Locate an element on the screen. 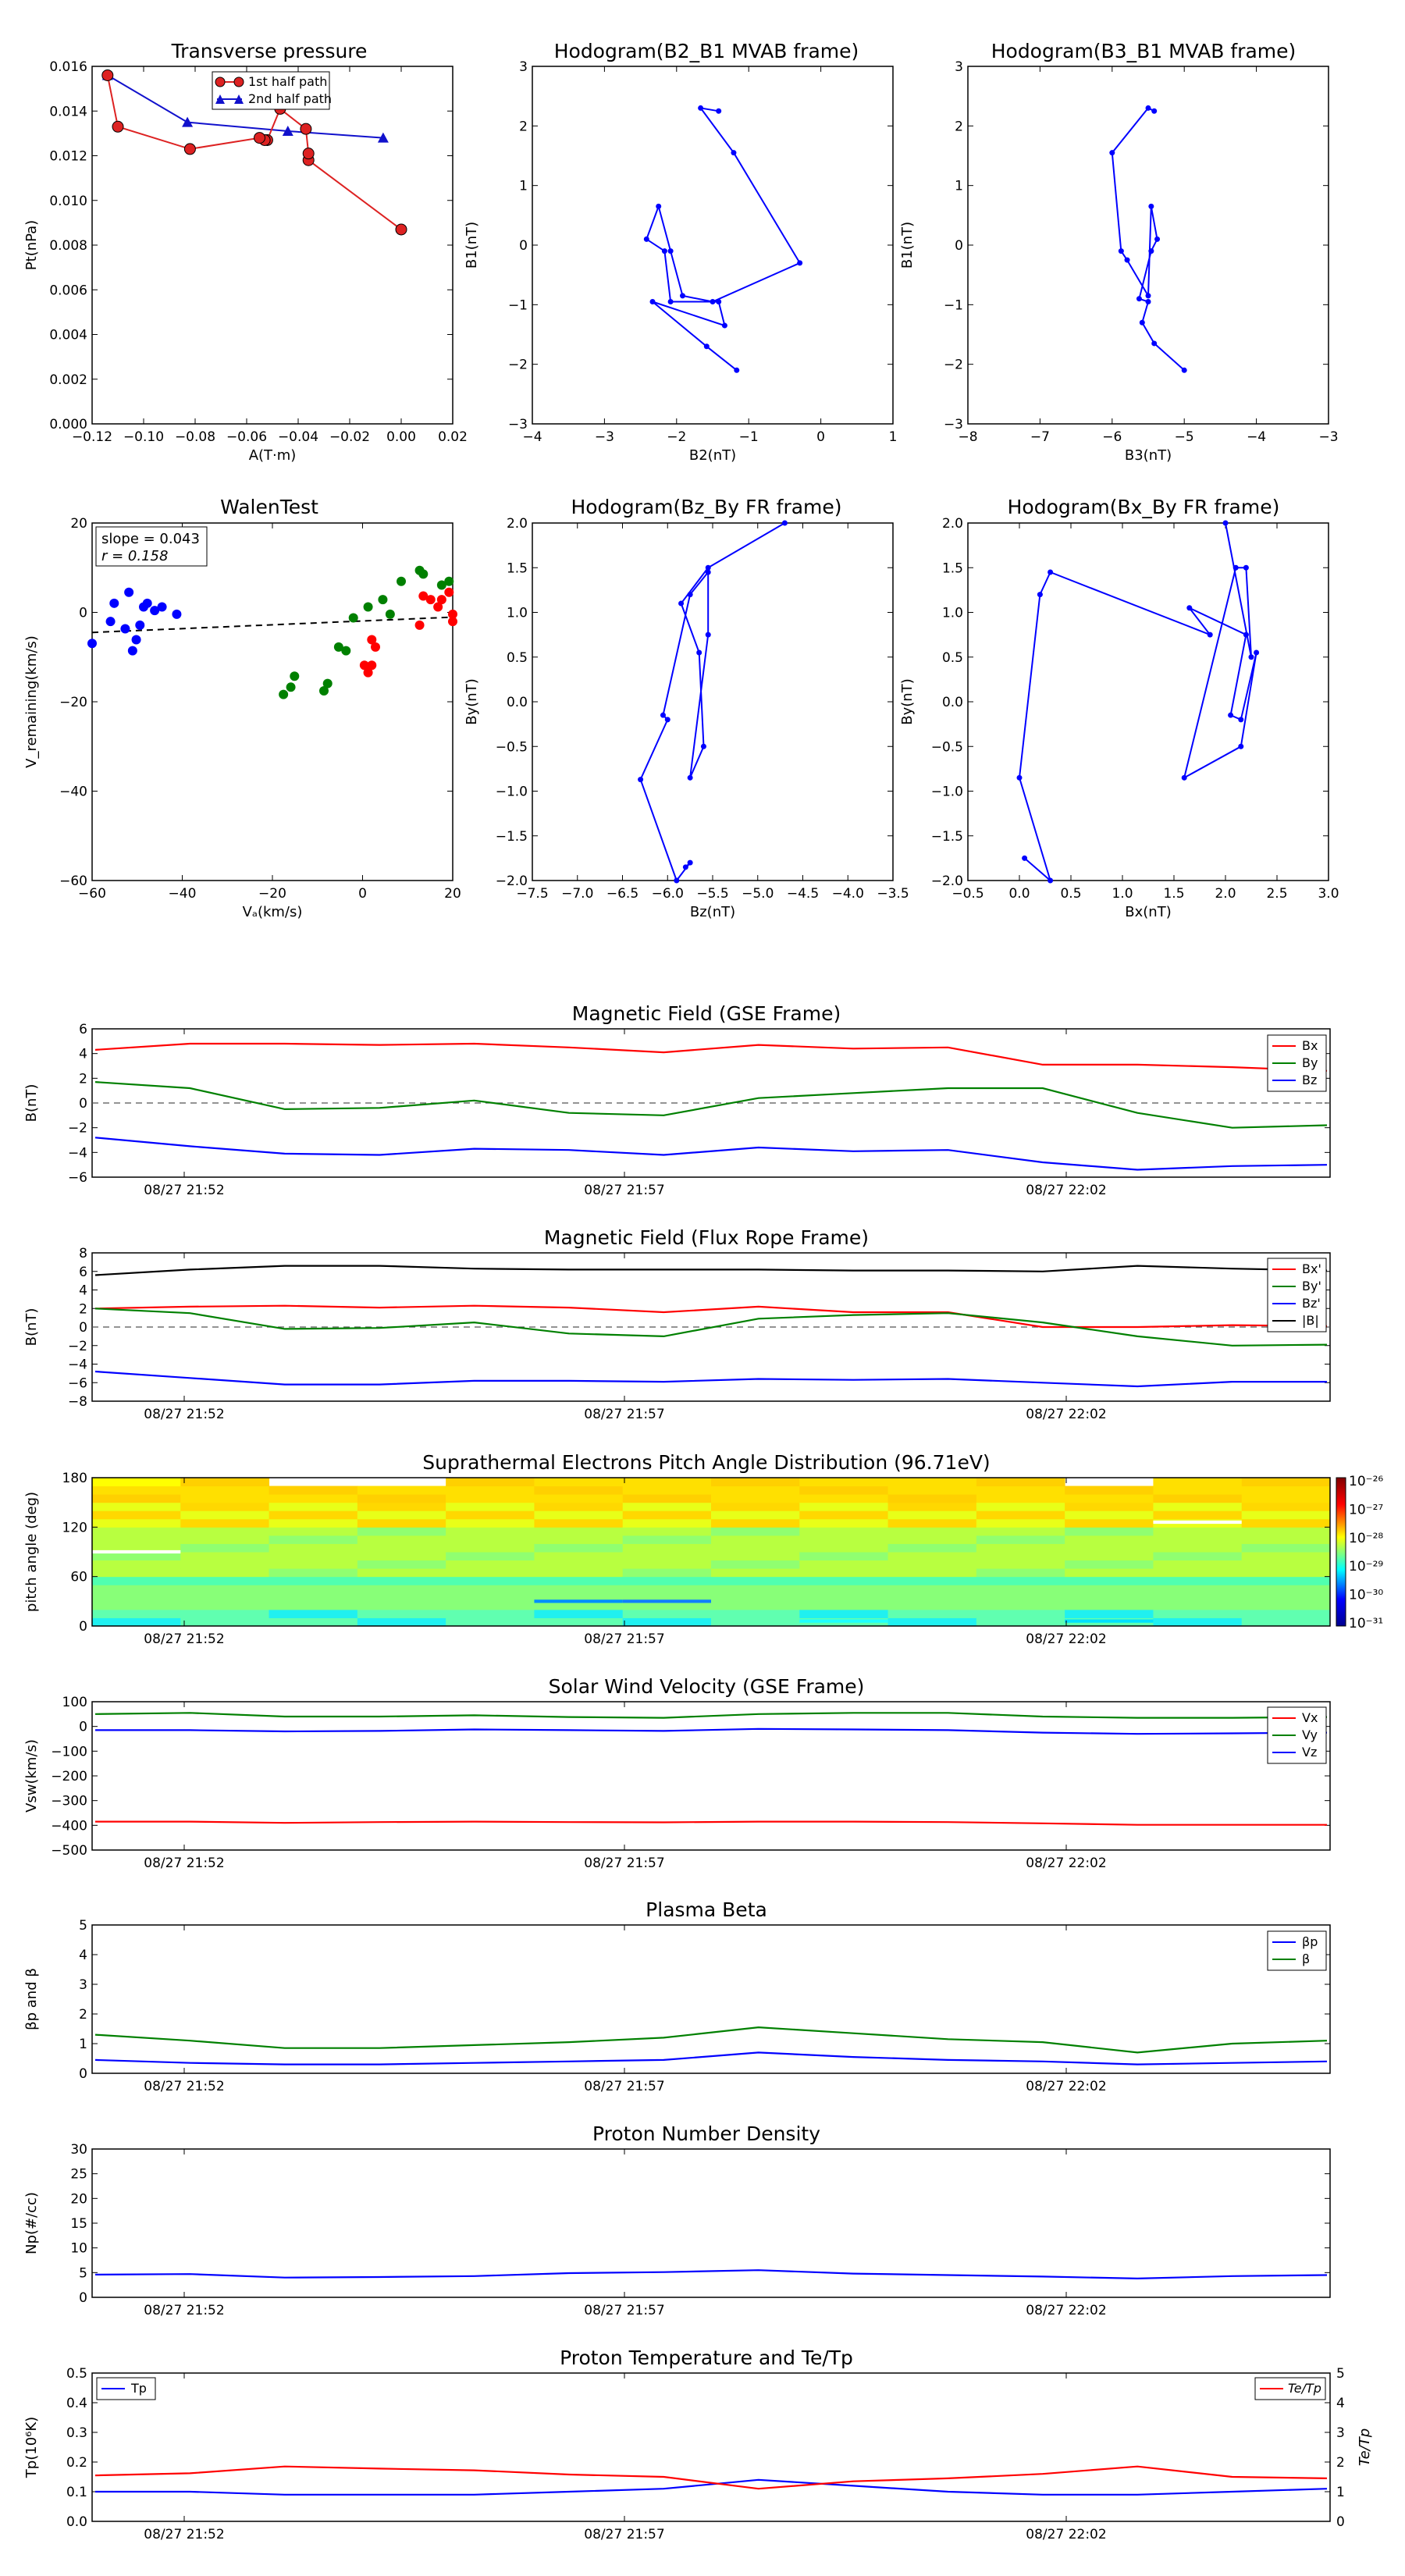  sw-xtick-label: 08/27 21:57 is located at coordinates (624, 1863).